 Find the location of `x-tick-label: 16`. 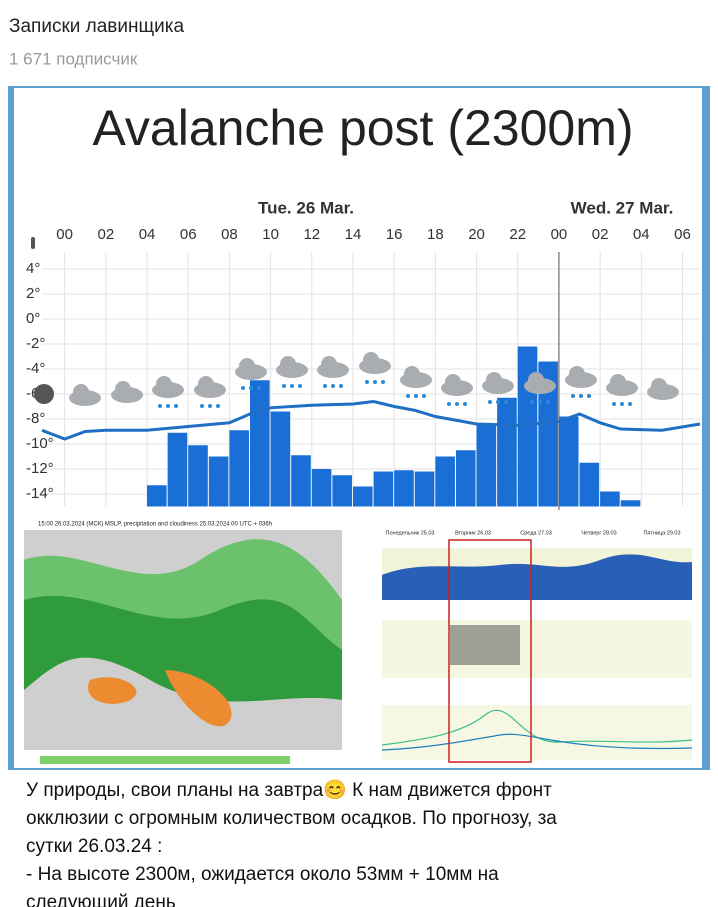

x-tick-label: 16 is located at coordinates (394, 234).